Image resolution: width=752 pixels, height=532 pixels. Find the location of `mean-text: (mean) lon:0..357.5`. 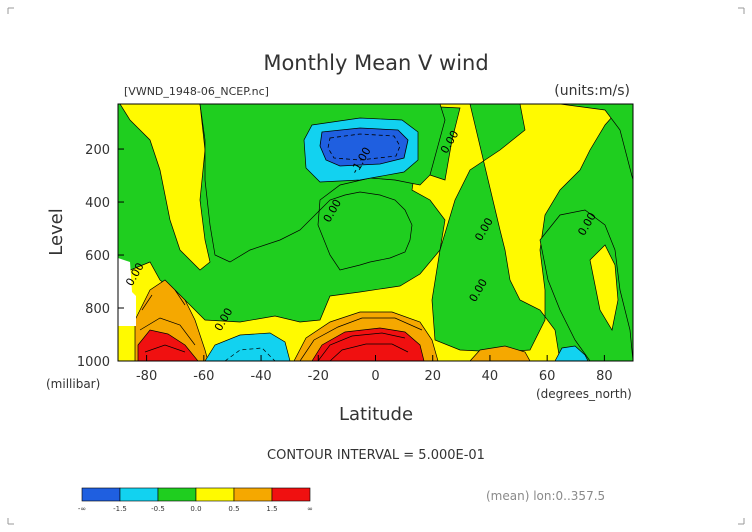

mean-text: (mean) lon:0..357.5 is located at coordinates (545, 496).